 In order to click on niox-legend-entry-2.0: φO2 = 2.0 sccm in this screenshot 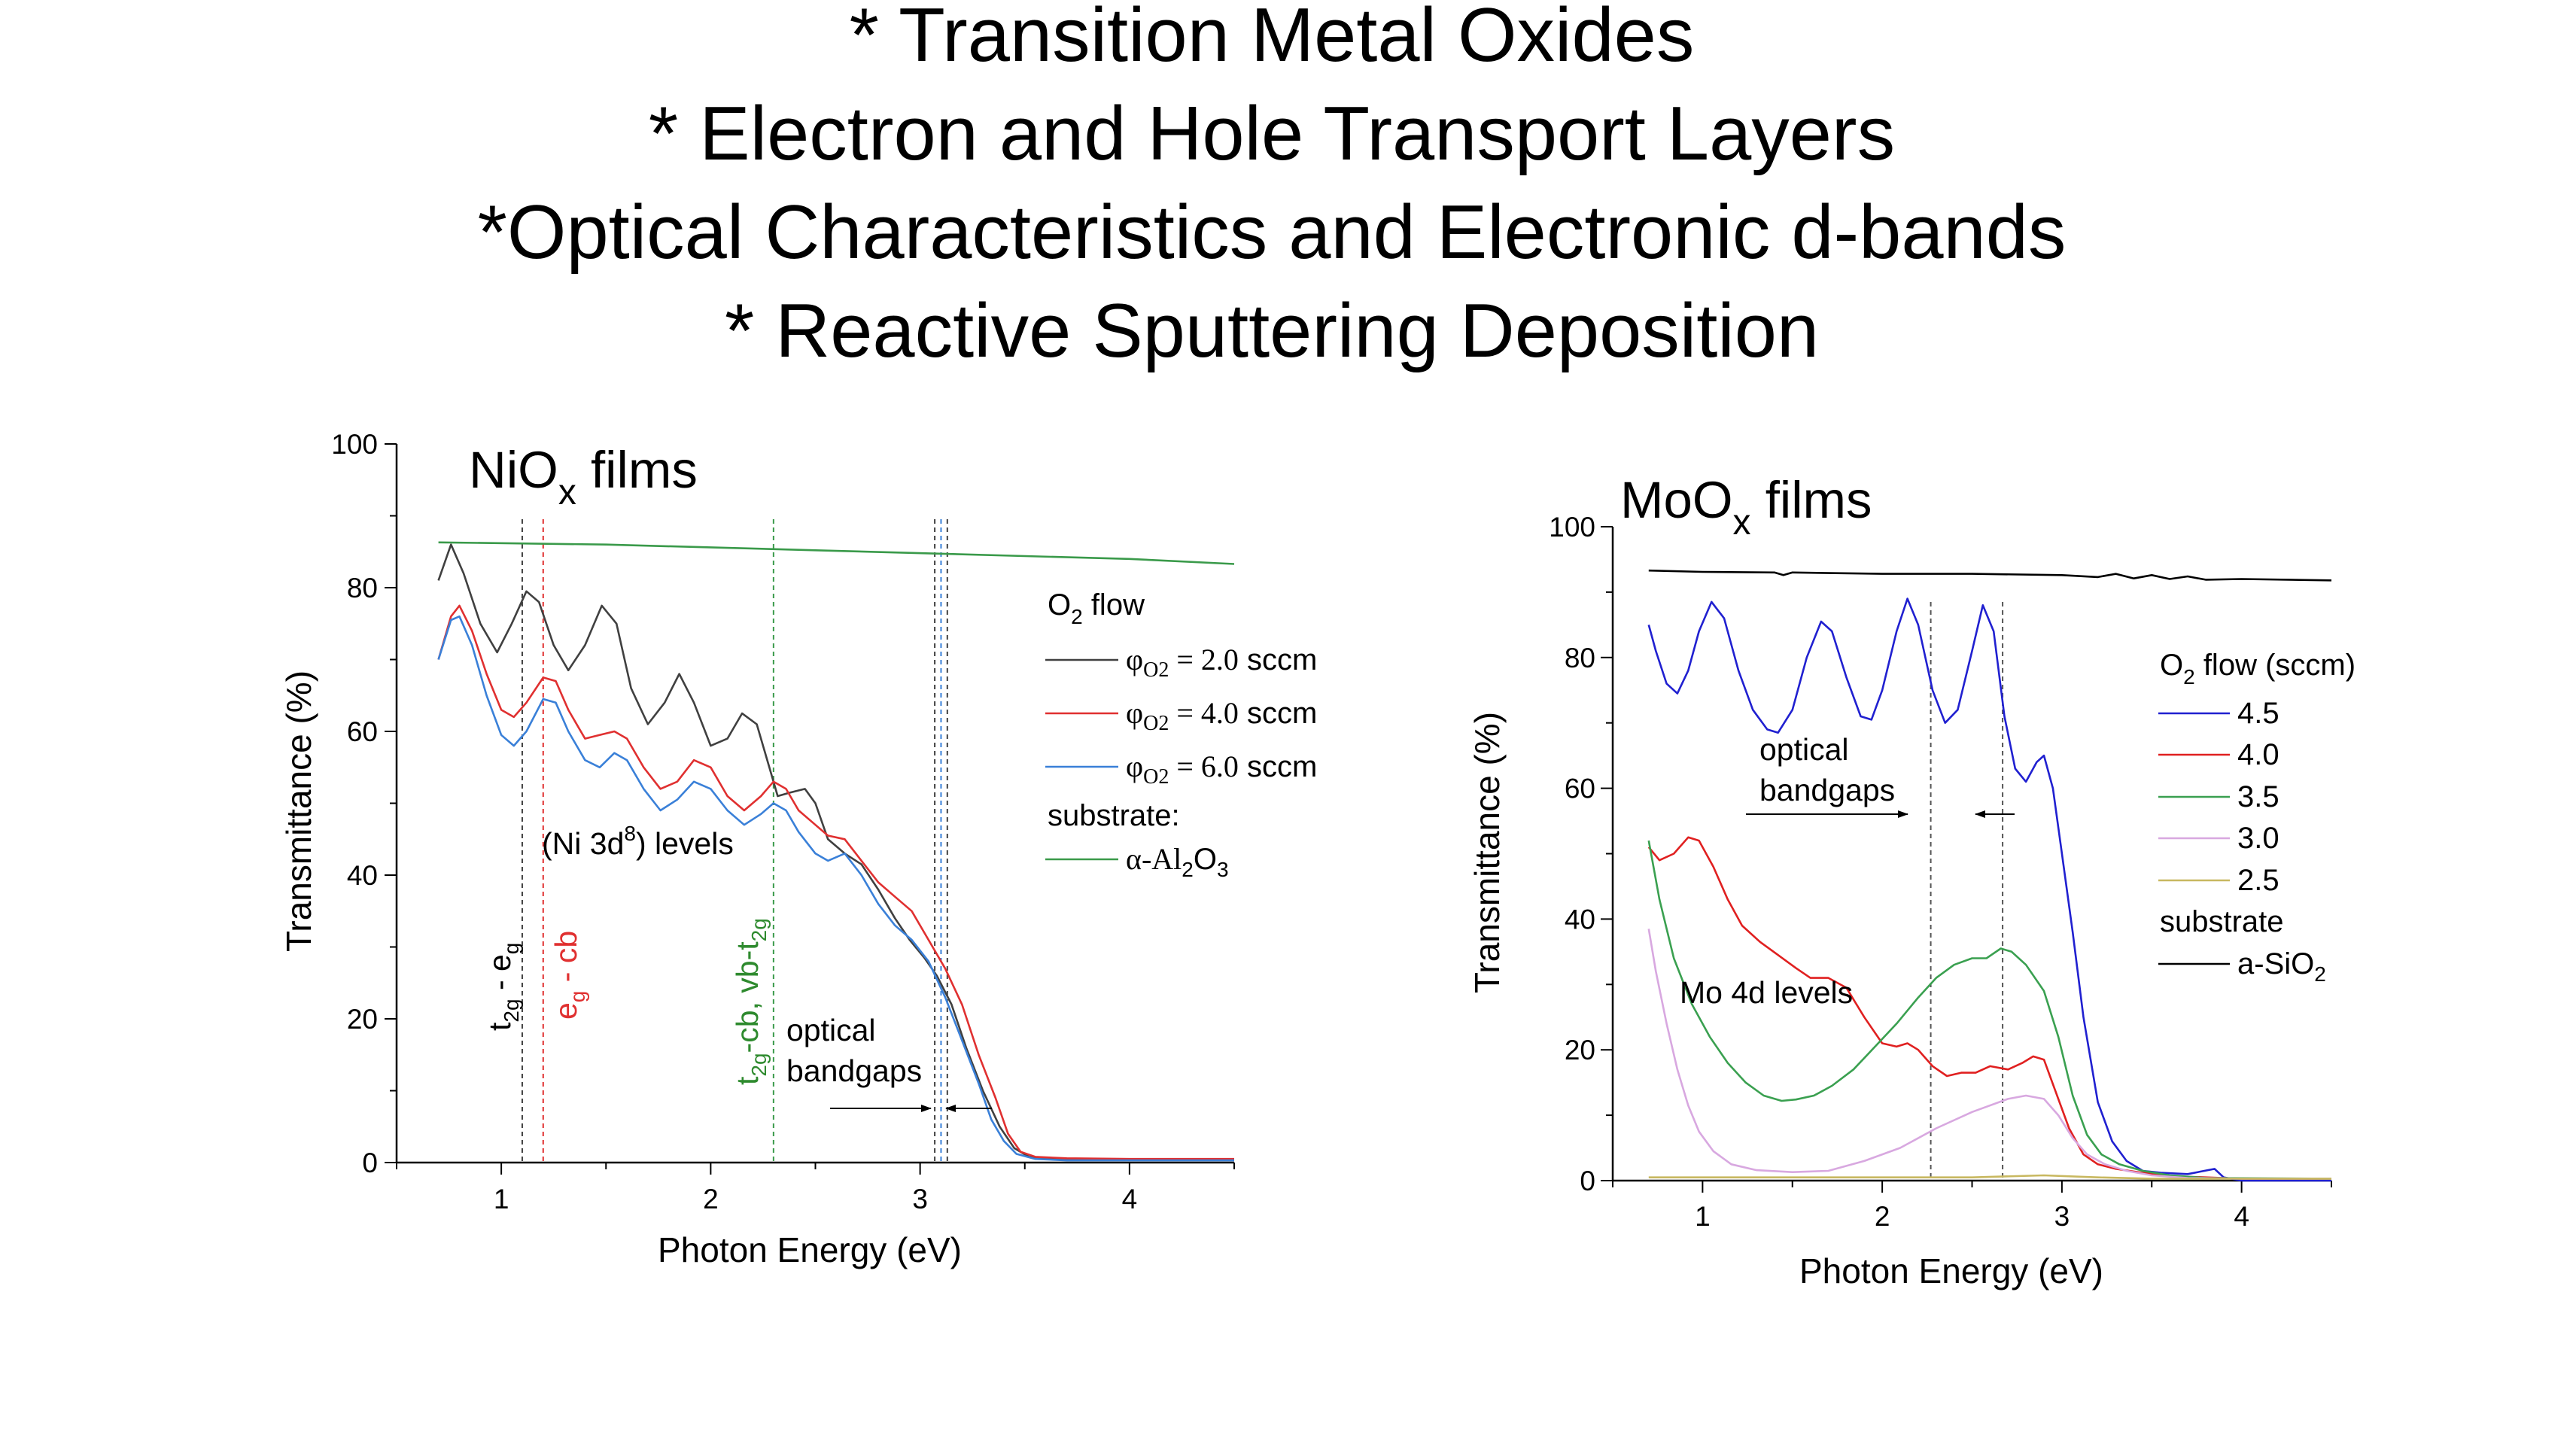, I will do `click(1221, 662)`.